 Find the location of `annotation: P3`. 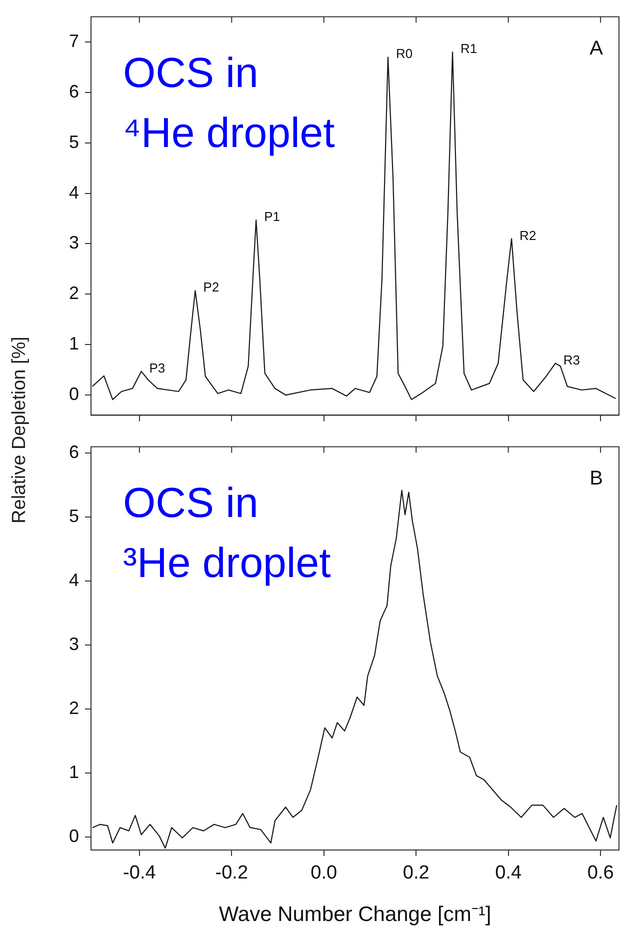

annotation: P3 is located at coordinates (157, 368).